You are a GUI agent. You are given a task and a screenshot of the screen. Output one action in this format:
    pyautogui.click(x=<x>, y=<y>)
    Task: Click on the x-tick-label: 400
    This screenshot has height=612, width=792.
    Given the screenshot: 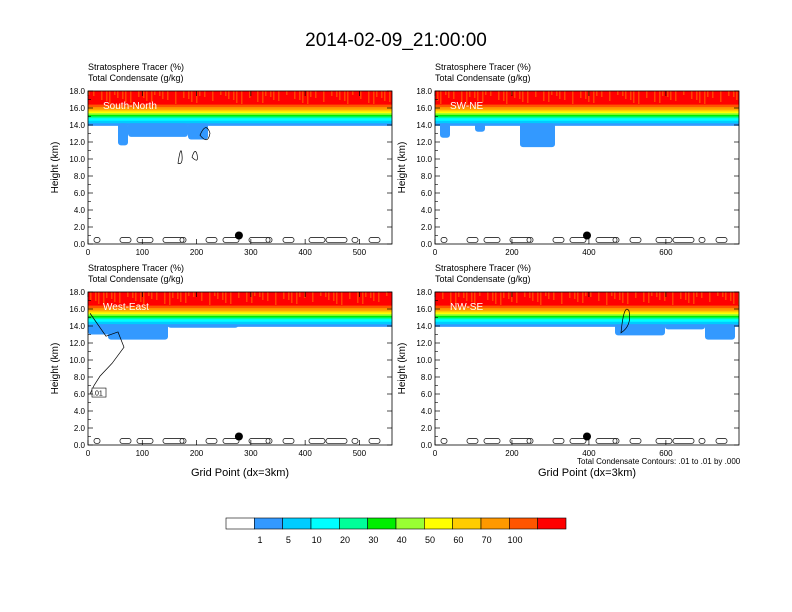 What is the action you would take?
    pyautogui.click(x=589, y=453)
    